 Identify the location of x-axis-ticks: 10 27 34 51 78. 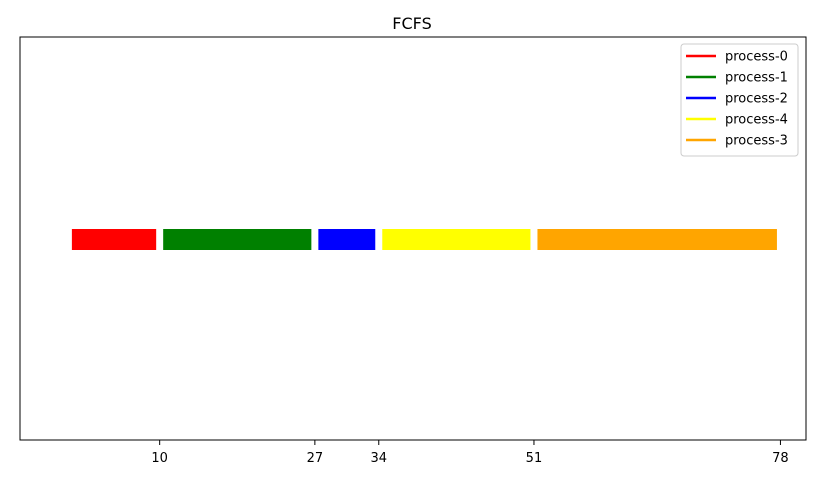
(470, 453).